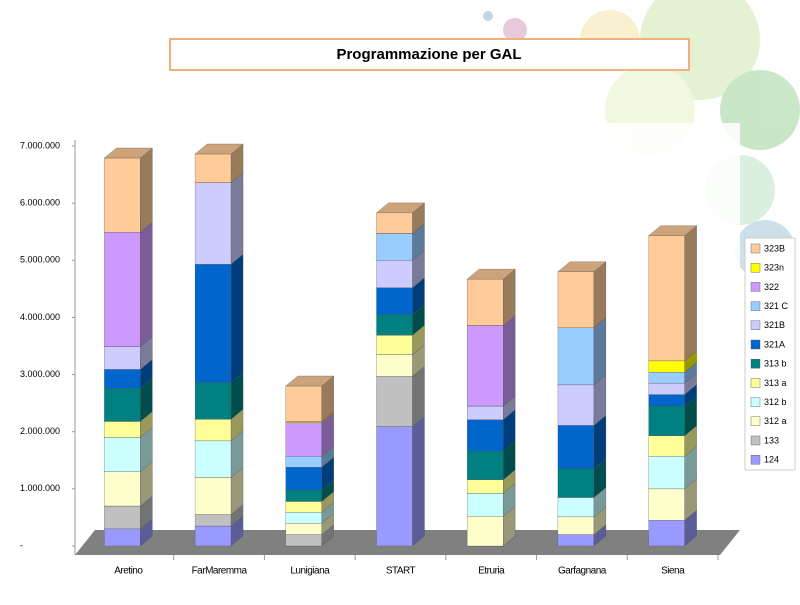 This screenshot has width=800, height=605. I want to click on y-tick-label: 5.000.000, so click(40, 260).